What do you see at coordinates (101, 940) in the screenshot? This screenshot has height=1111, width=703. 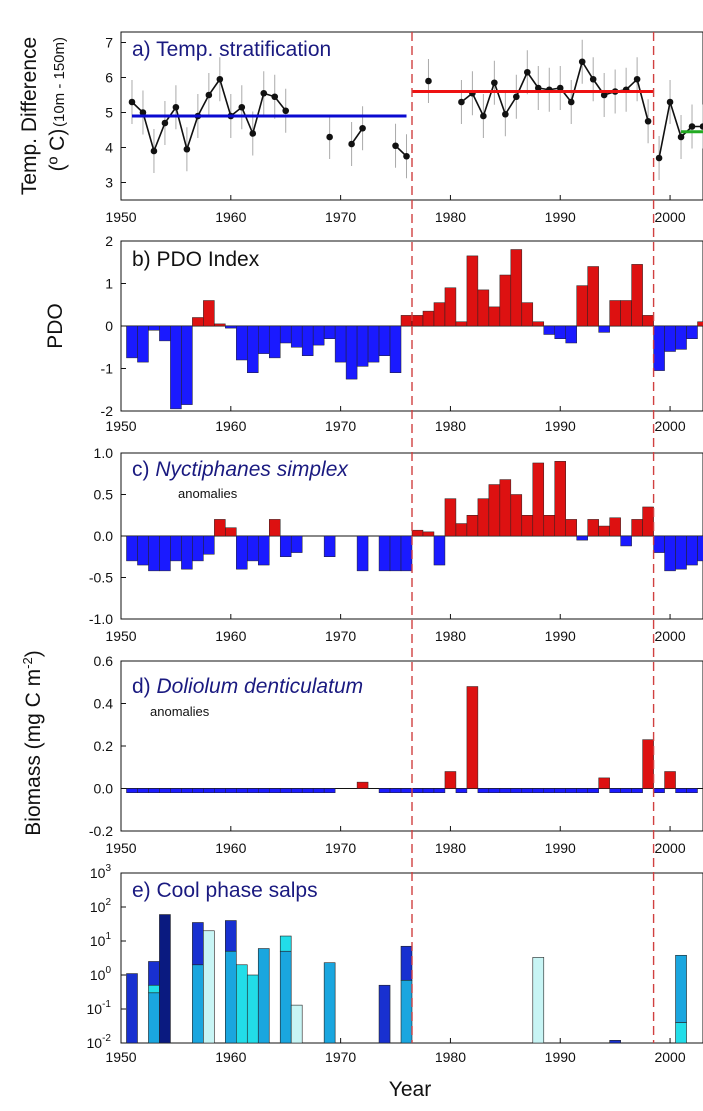 I see `y-tick-label: 10¹` at bounding box center [101, 940].